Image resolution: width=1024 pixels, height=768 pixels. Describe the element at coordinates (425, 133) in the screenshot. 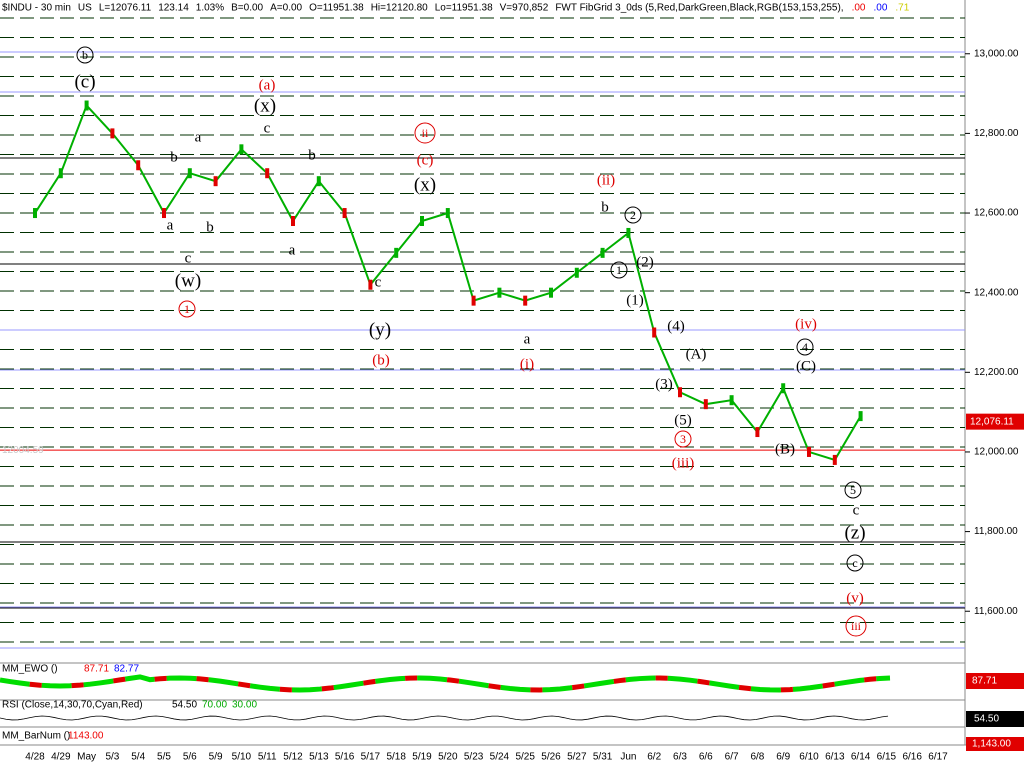

I see `wave-label: ii` at that location.